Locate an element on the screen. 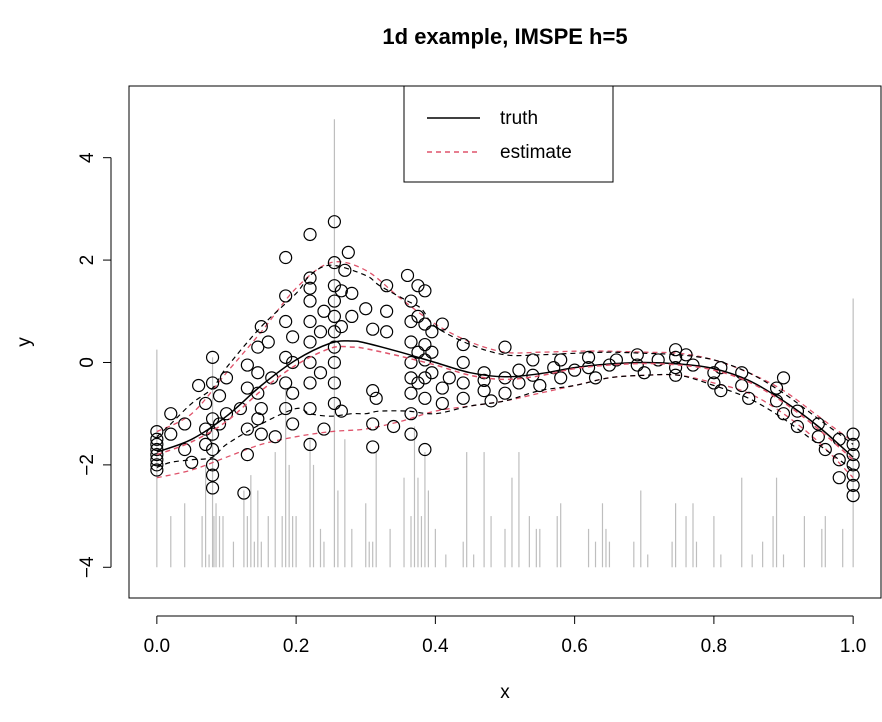  x-tick-label: 0.8 is located at coordinates (714, 646).